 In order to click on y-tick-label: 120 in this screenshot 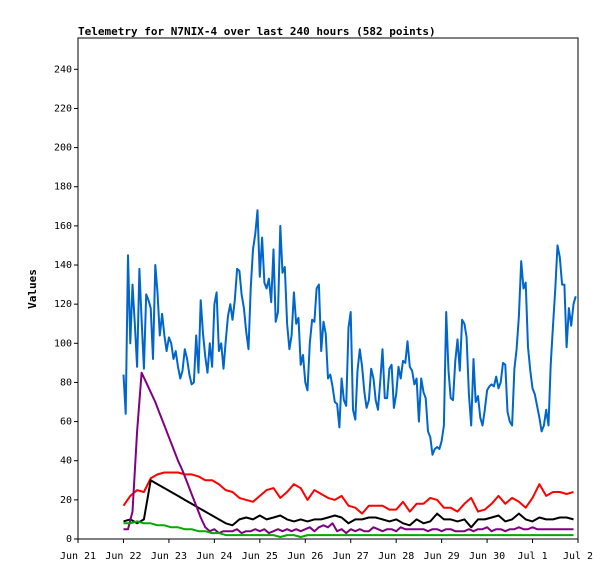, I will do `click(63, 304)`.